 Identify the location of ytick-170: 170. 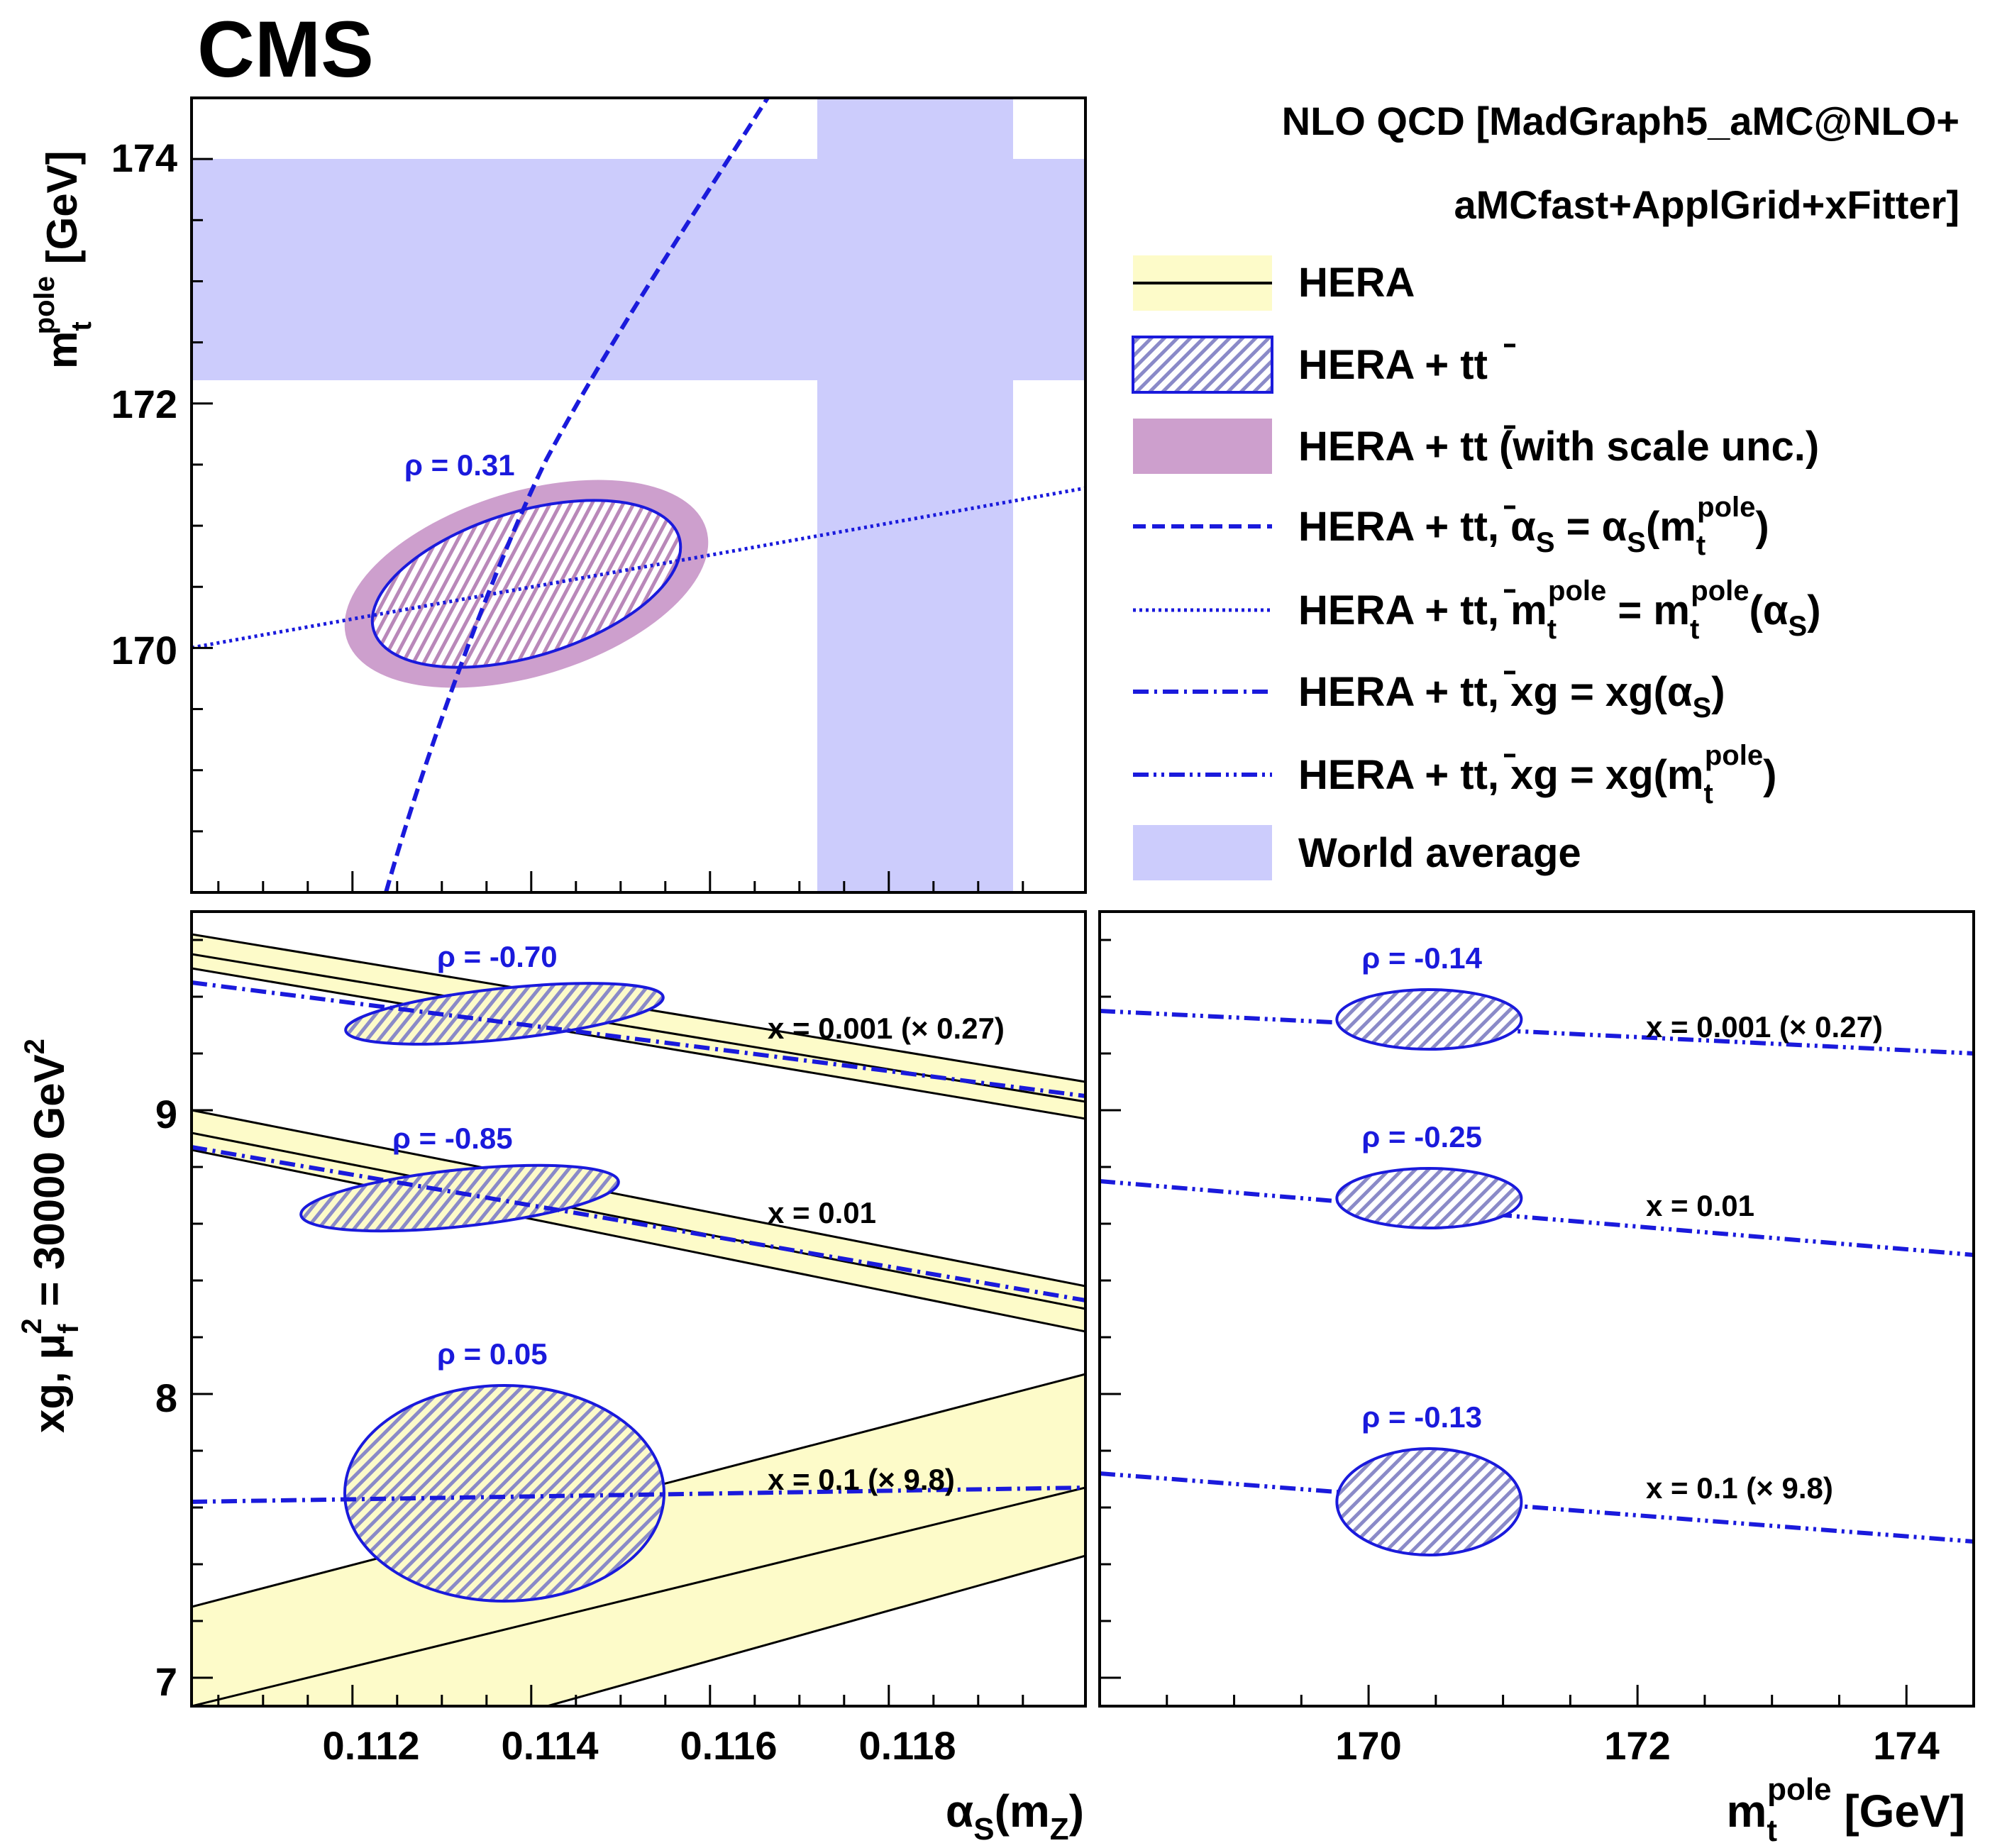
(144, 650).